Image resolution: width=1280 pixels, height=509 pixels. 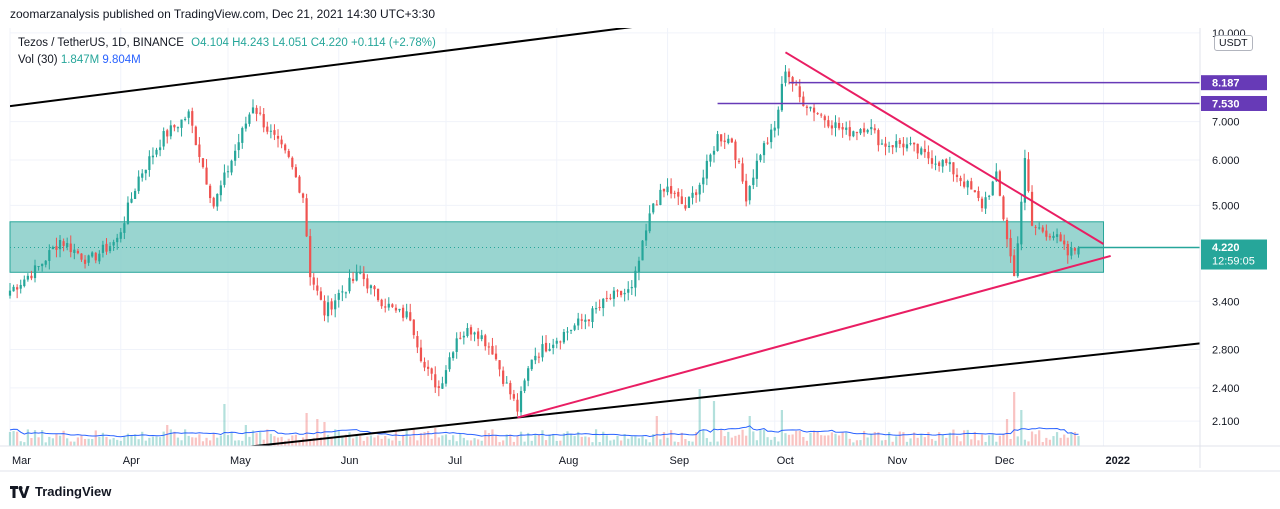 I want to click on tradingview-branding: TradingView, so click(x=60, y=491).